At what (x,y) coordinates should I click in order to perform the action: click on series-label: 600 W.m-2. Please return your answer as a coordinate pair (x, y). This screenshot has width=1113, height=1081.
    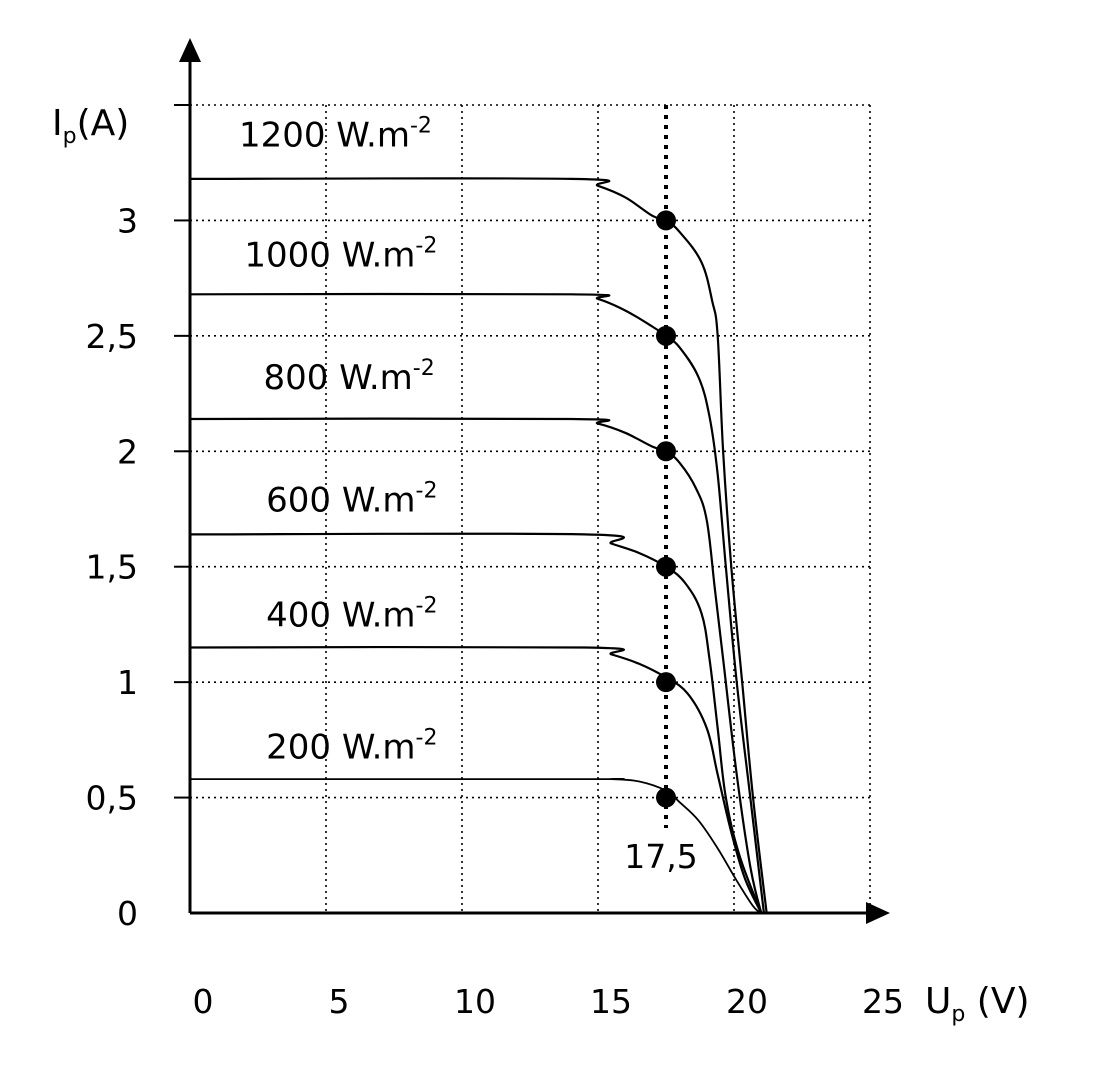
    Looking at the image, I should click on (351, 499).